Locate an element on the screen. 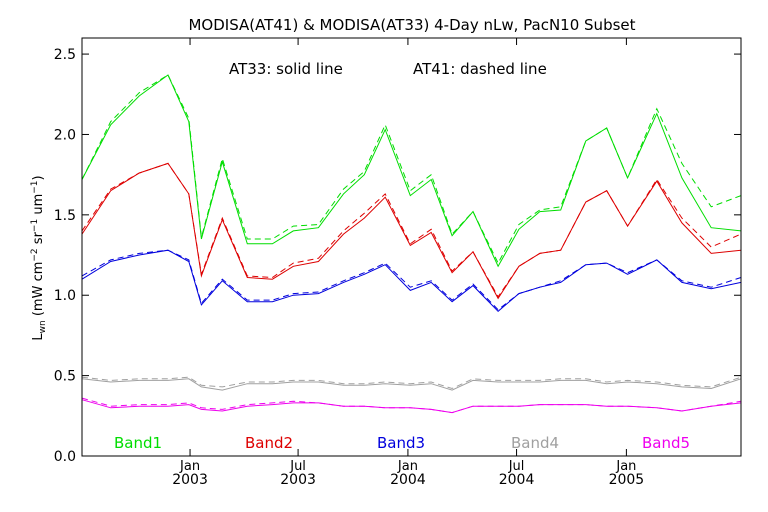  legend-band2: Band2 is located at coordinates (269, 443).